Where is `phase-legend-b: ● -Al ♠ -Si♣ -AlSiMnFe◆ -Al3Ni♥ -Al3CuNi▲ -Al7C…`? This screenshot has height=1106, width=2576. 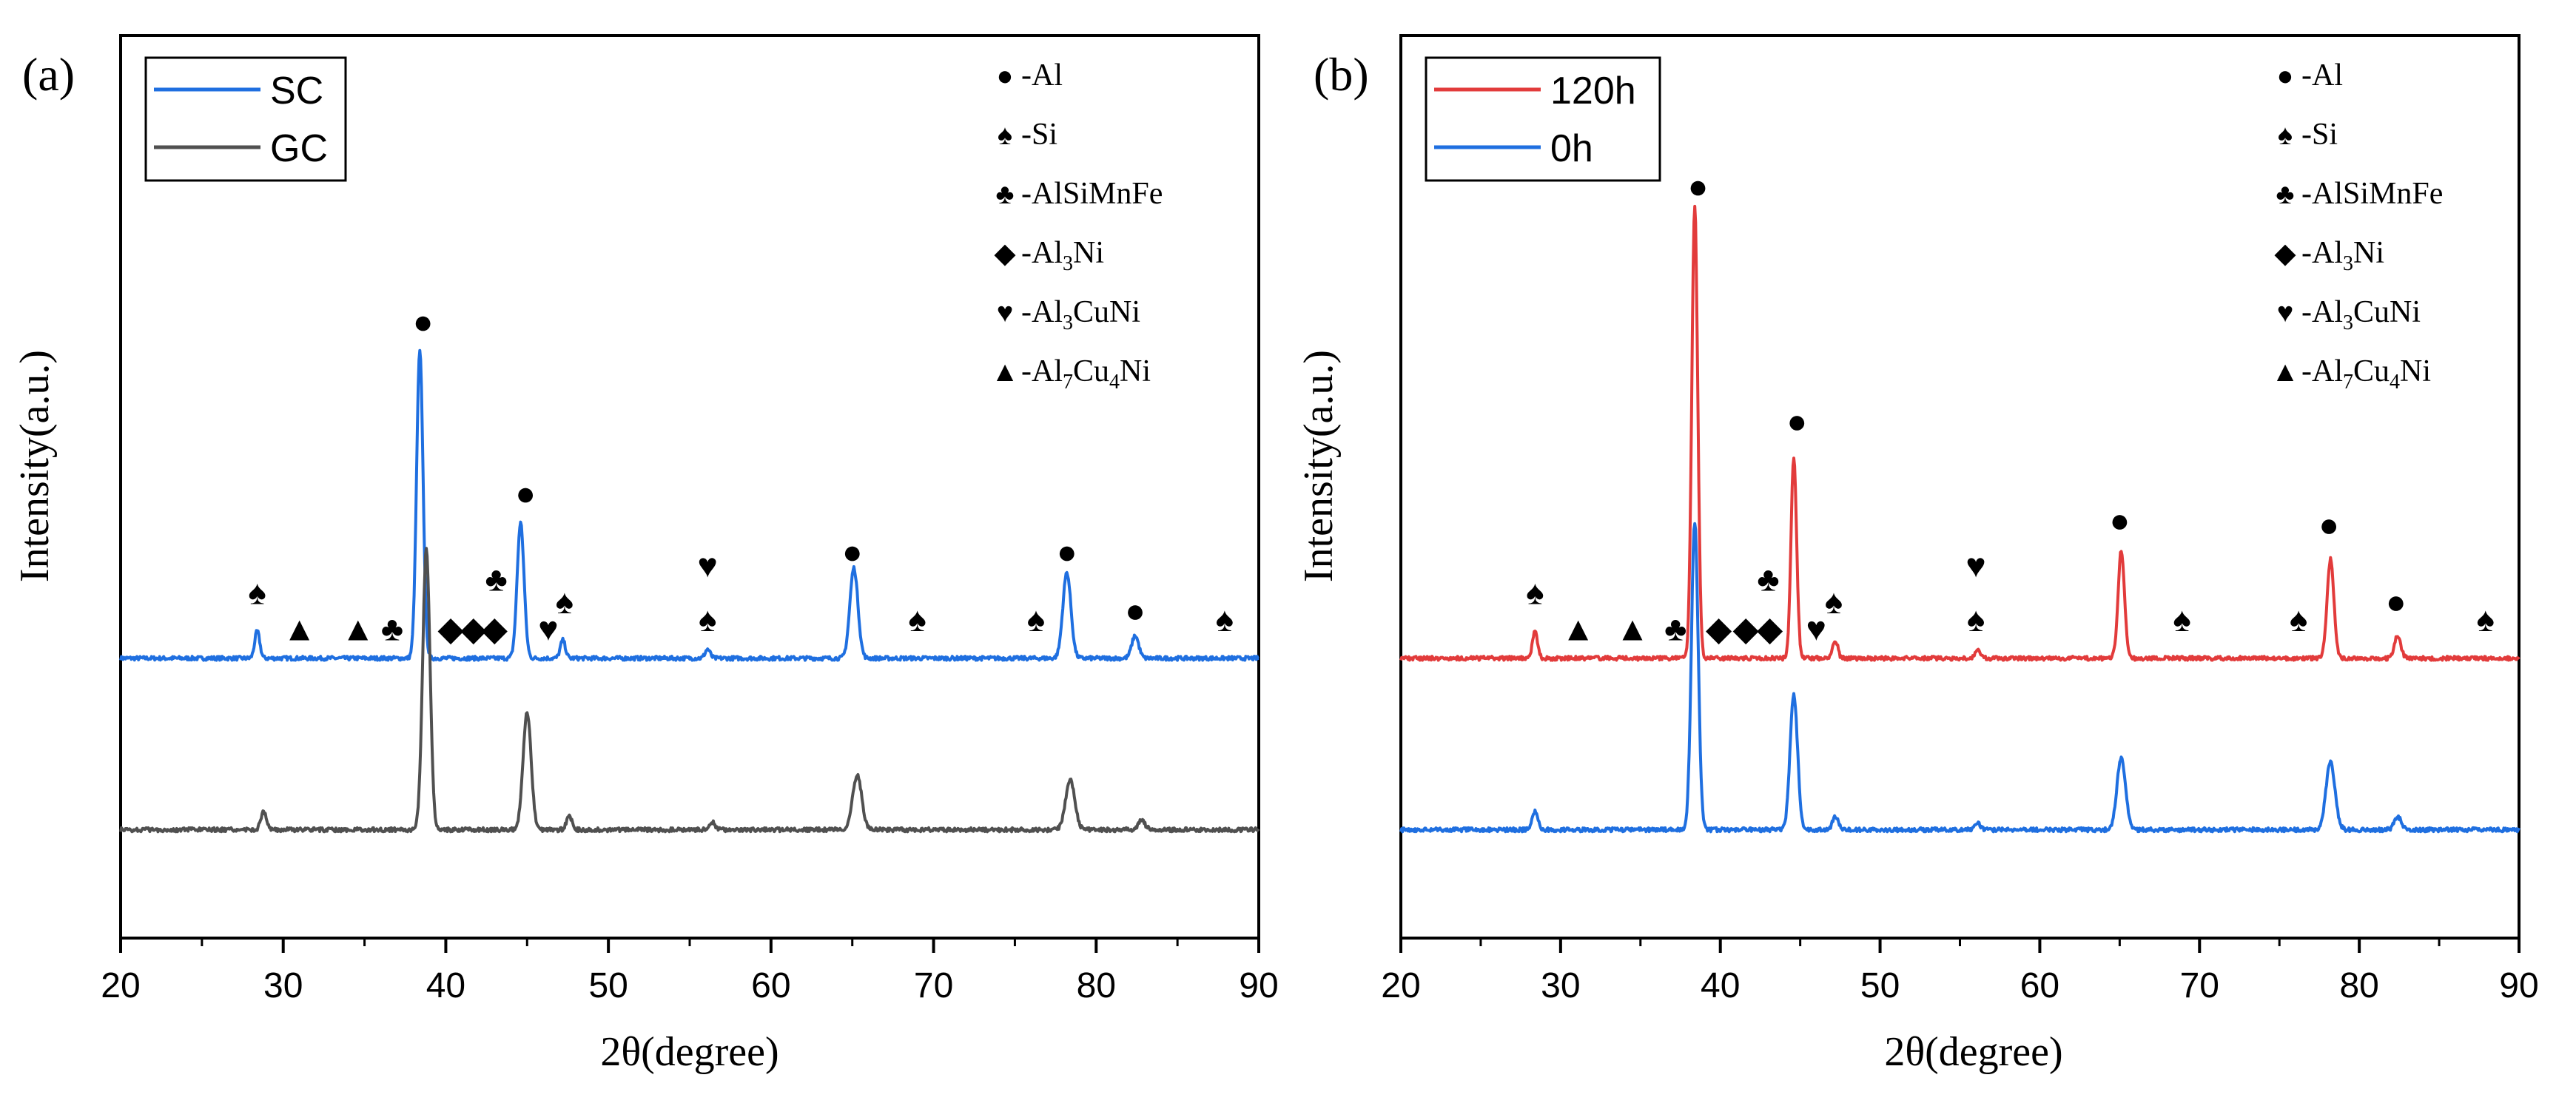
phase-legend-b: ● -Al ♠ -Si♣ -AlSiMnFe◆ -Al3Ni♥ -Al3CuNi▲ -Al7C… is located at coordinates (2357, 226).